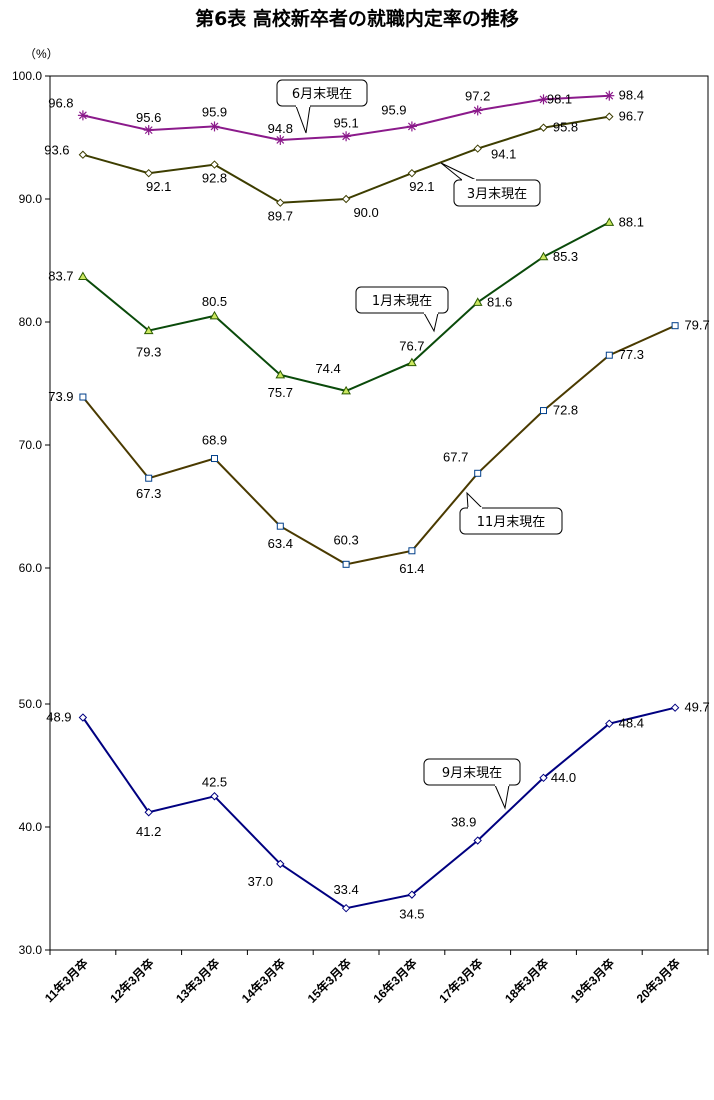  What do you see at coordinates (31, 568) in the screenshot?
I see `y-tick-label: 60.0` at bounding box center [31, 568].